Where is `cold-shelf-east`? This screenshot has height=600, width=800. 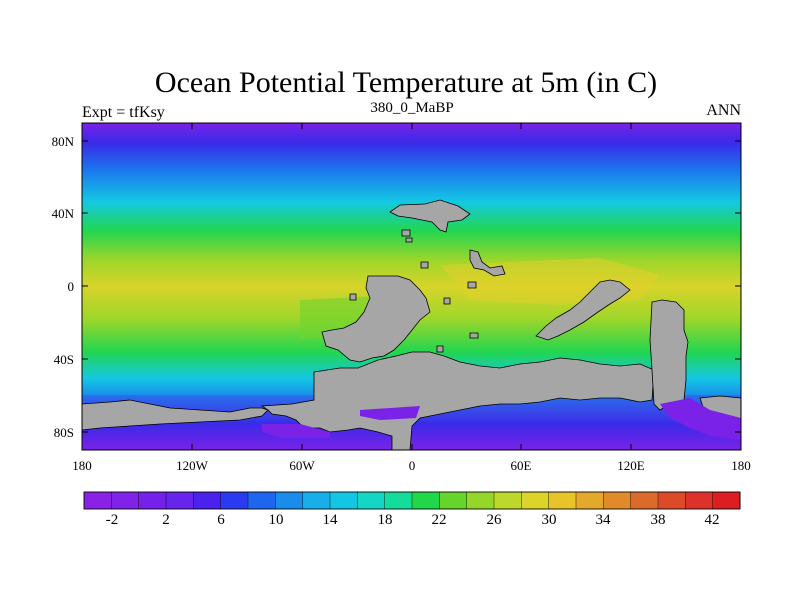 cold-shelf-east is located at coordinates (700, 419).